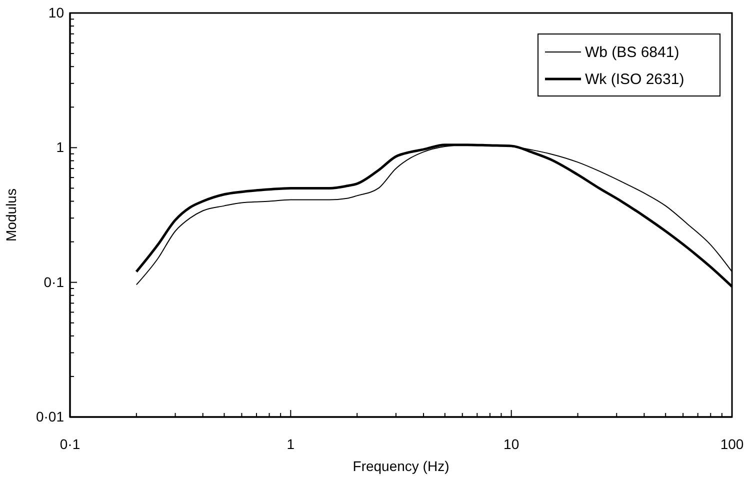  What do you see at coordinates (60, 147) in the screenshot?
I see `y-tick-label: 1` at bounding box center [60, 147].